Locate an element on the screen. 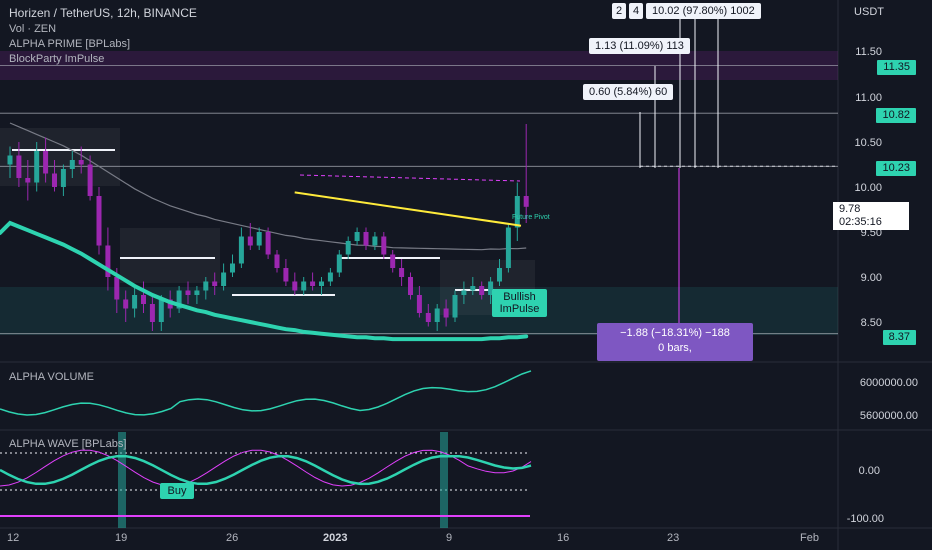 This screenshot has width=932, height=550. wave-main-line is located at coordinates (266, 470).